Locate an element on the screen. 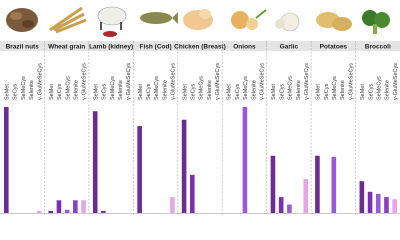 This screenshot has height=240, width=400. category-label: Onions is located at coordinates (244, 47).